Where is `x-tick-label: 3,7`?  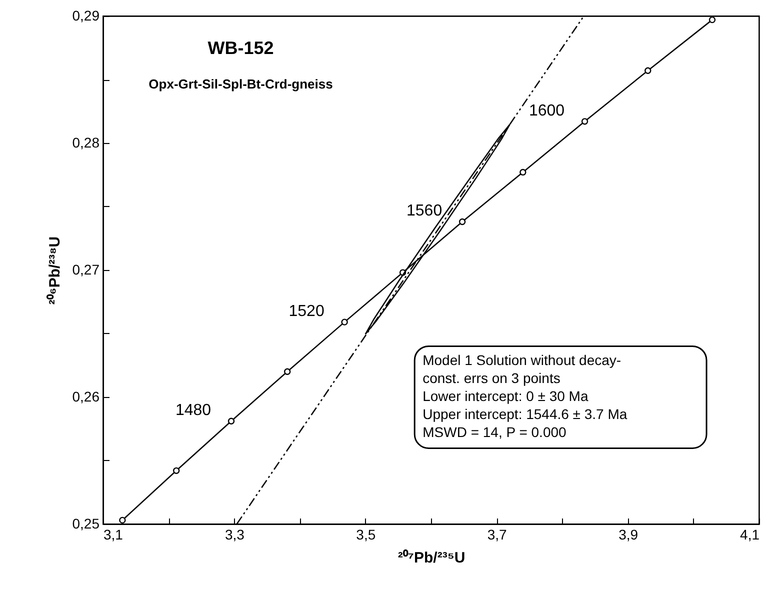 x-tick-label: 3,7 is located at coordinates (497, 534).